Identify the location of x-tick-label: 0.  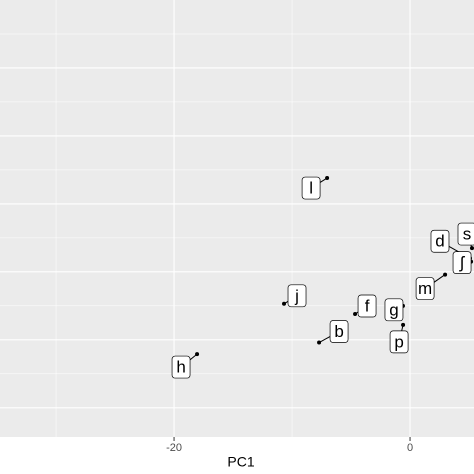
(410, 448).